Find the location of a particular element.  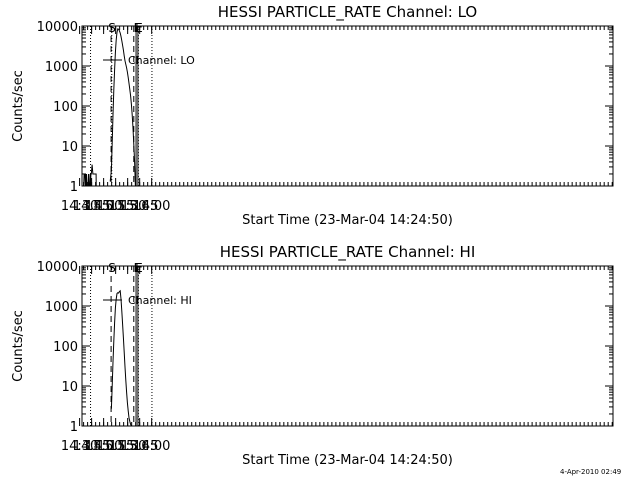

chart-title: HESSI PARTICLE_RATE Channel: HI is located at coordinates (348, 252).